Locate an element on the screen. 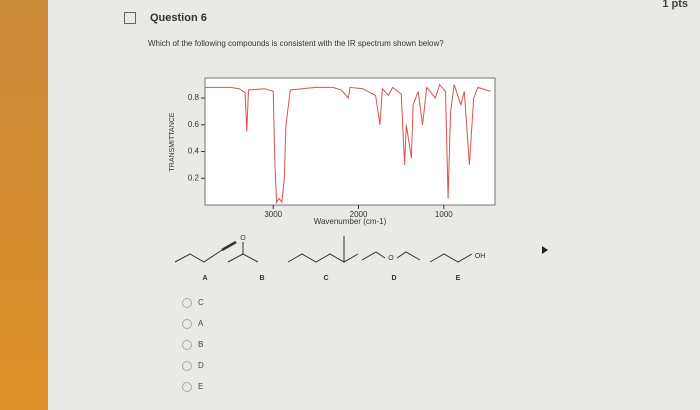  option-label: E is located at coordinates (201, 387).